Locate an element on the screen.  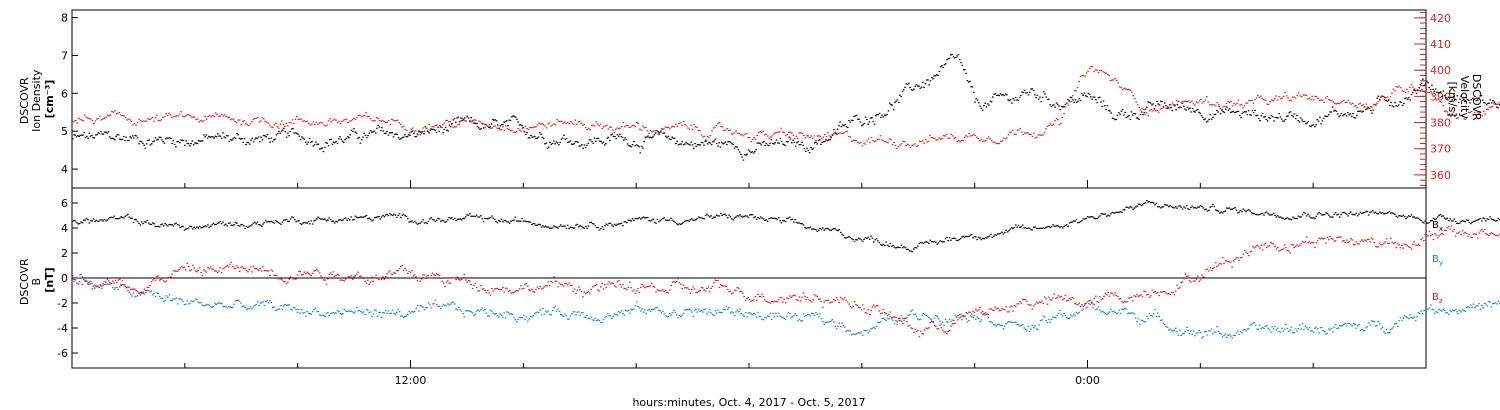
field-tick-label: -4 is located at coordinates (62, 328).